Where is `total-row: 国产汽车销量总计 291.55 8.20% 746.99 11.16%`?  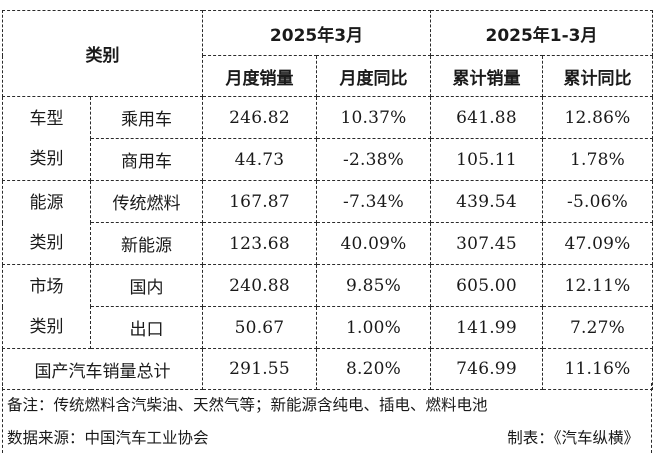
total-row: 国产汽车销量总计 291.55 8.20% 746.99 11.16% is located at coordinates (327, 369).